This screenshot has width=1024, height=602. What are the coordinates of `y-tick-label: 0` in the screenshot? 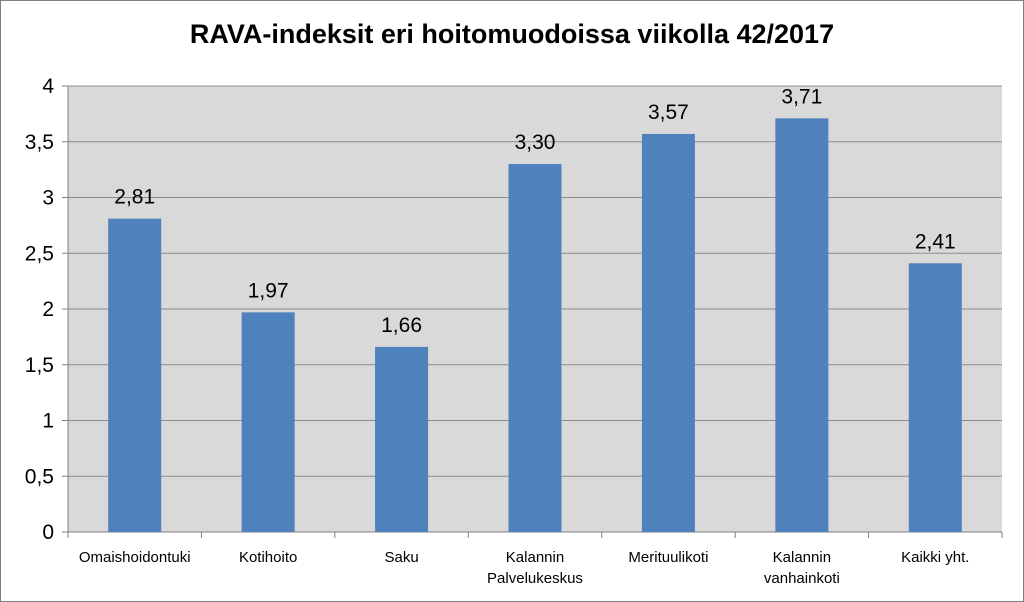 It's located at (48, 532).